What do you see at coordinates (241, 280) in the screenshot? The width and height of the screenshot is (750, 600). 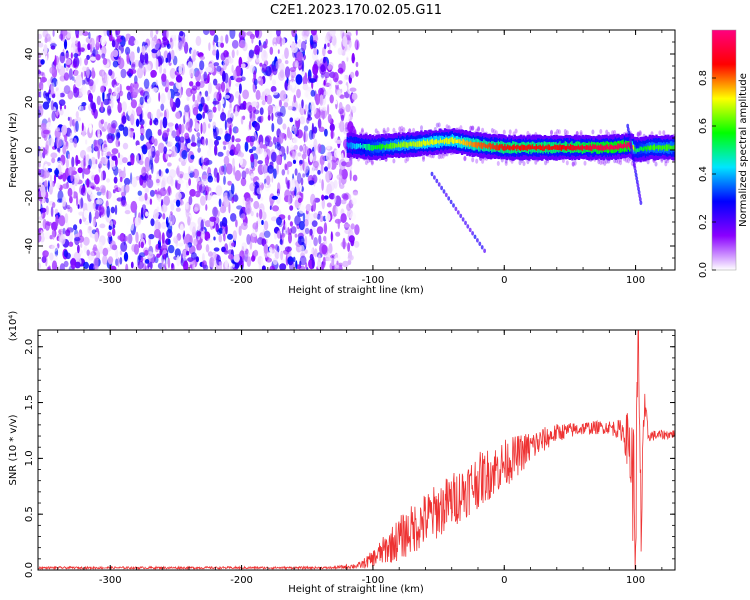 I see `x-tick-label: -200` at bounding box center [241, 280].